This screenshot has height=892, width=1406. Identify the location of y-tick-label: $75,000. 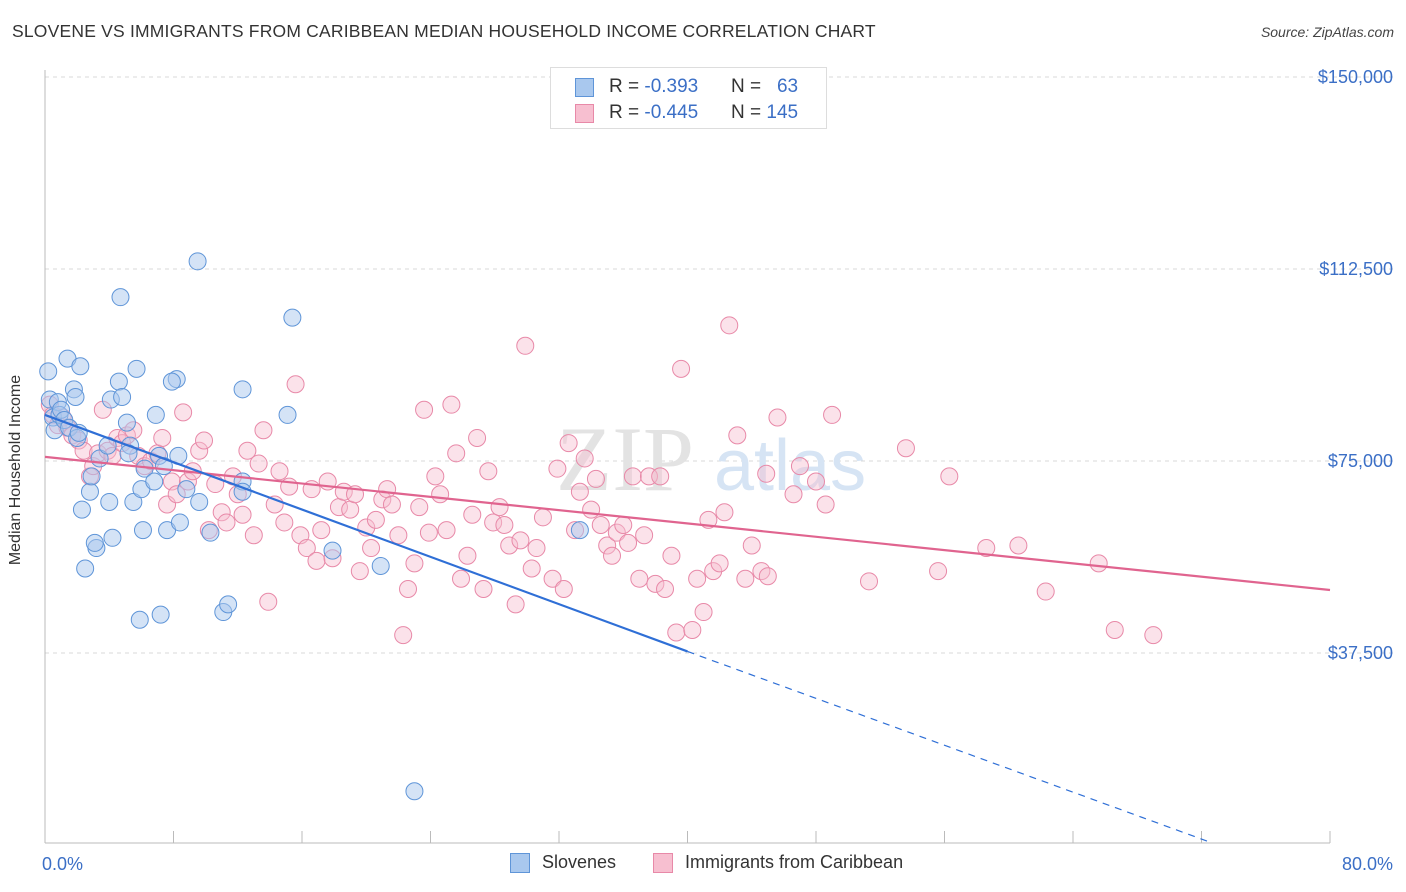
(1360, 461).